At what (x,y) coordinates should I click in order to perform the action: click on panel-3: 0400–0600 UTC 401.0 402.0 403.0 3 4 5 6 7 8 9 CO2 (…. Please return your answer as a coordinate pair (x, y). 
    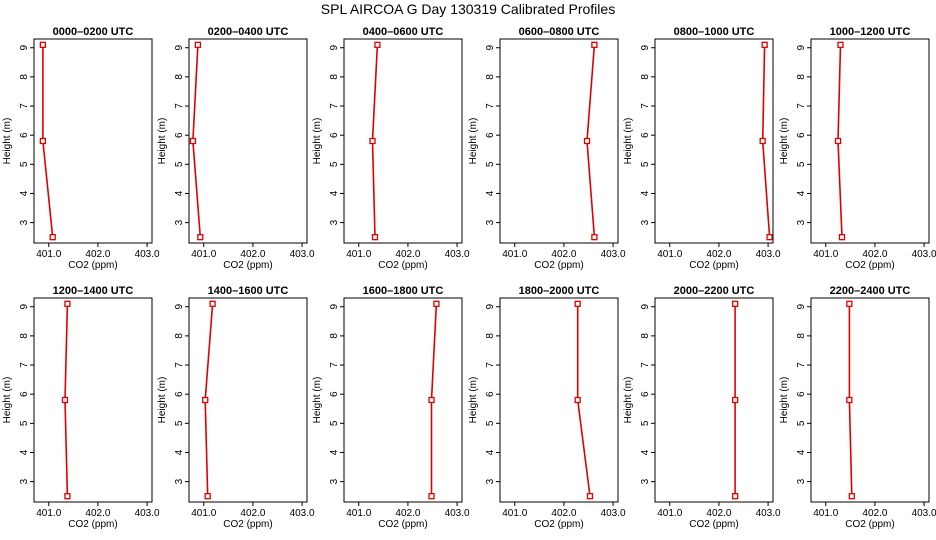
    Looking at the image, I should click on (391, 148).